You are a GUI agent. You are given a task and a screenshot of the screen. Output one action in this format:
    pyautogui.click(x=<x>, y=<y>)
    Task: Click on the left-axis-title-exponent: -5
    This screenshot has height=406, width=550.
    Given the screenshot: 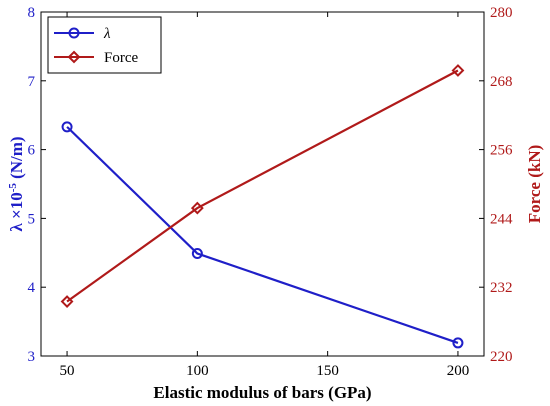 What is the action you would take?
    pyautogui.click(x=13, y=188)
    